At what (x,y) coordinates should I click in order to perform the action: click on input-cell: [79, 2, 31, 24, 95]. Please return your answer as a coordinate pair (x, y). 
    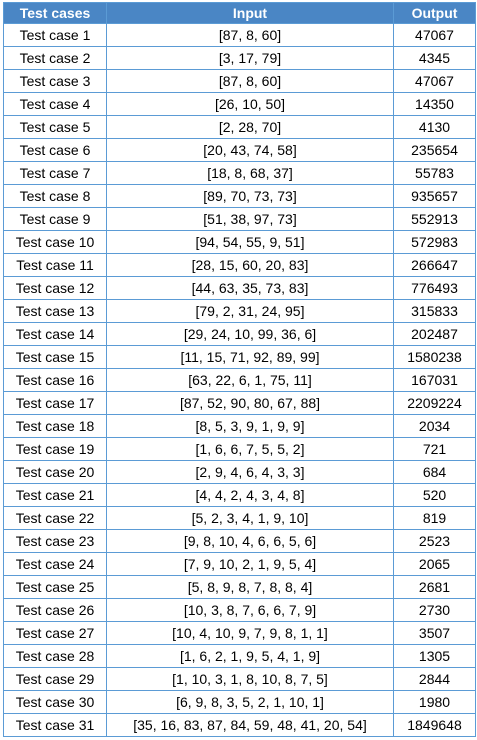
    Looking at the image, I should click on (250, 311).